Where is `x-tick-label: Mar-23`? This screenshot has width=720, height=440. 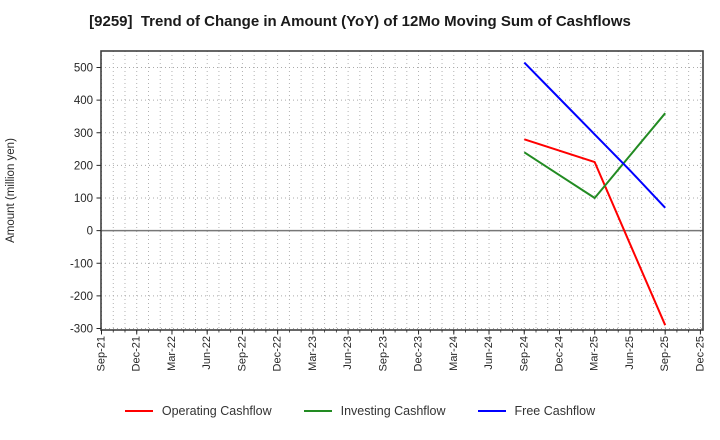
x-tick-label: Mar-23 is located at coordinates (313, 353).